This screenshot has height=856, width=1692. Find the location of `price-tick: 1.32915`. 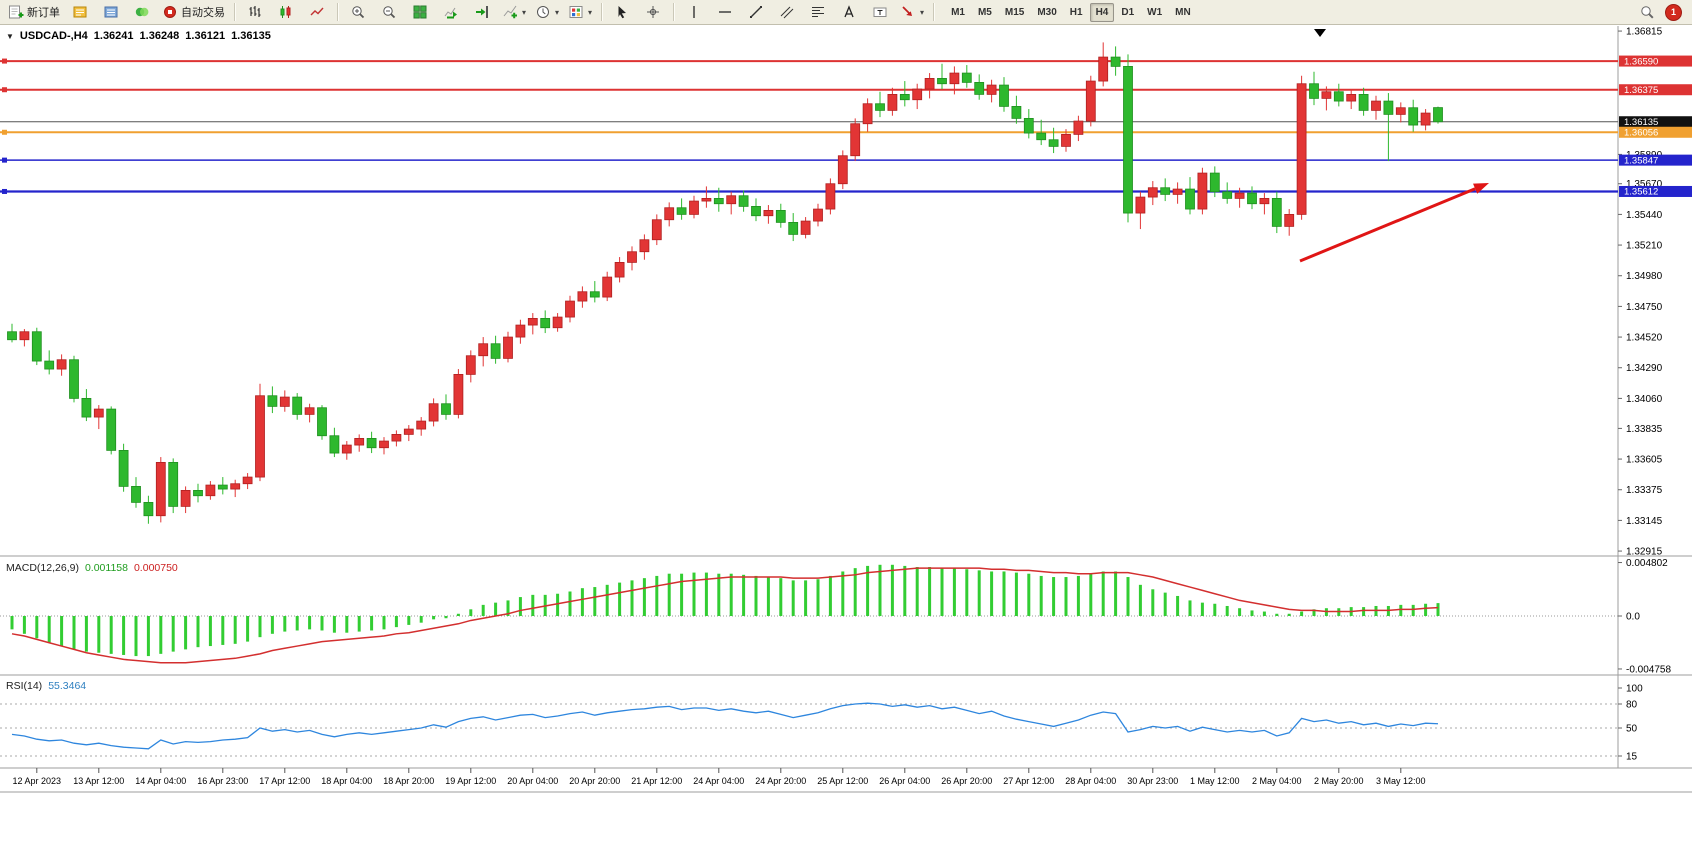

price-tick: 1.32915 is located at coordinates (1644, 552).